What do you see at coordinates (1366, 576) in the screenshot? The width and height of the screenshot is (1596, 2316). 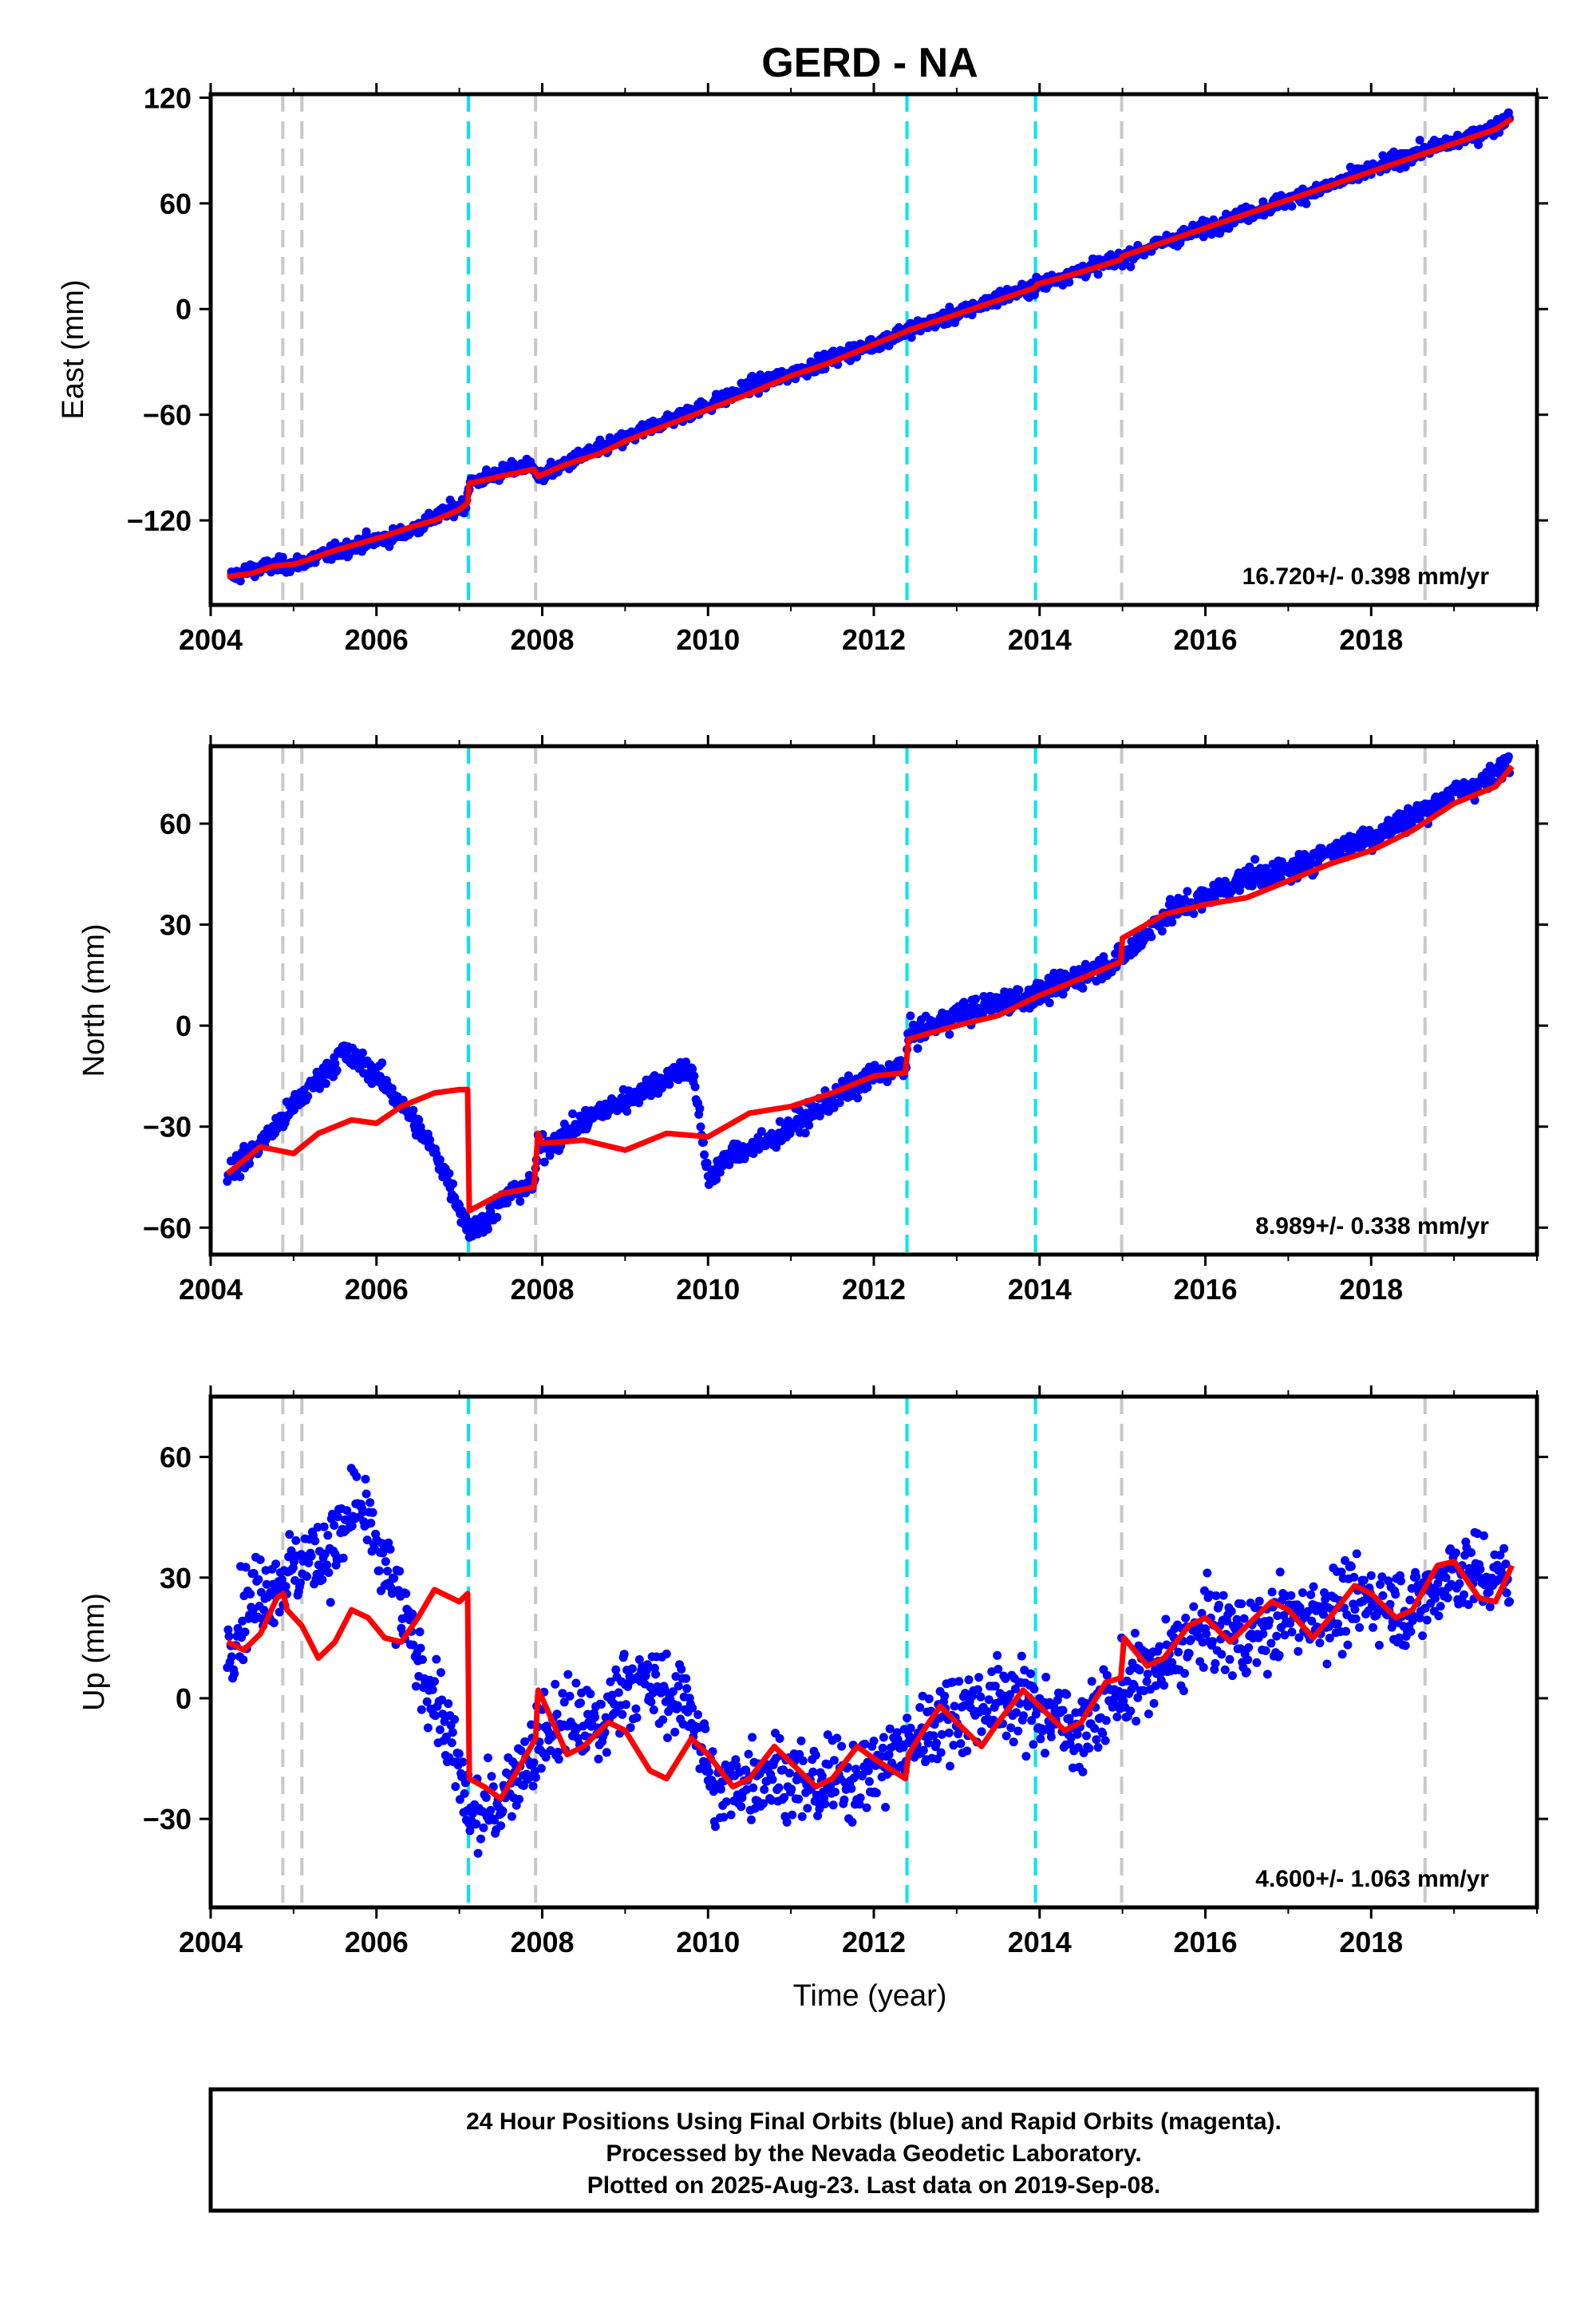 I see `rate-label: 16.720+/- 0.398 mm/yr` at bounding box center [1366, 576].